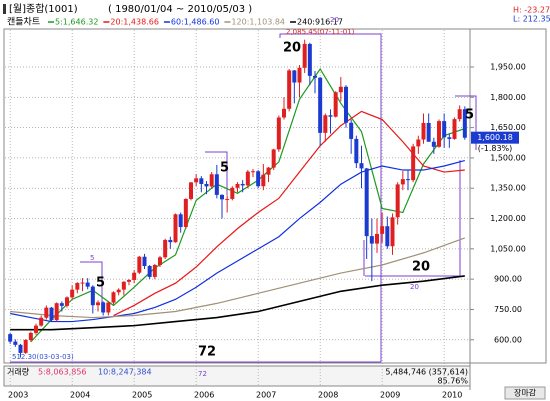 The width and height of the screenshot is (550, 401). Describe the element at coordinates (452, 381) in the screenshot. I see `volume-ratio: 85.76%` at that location.